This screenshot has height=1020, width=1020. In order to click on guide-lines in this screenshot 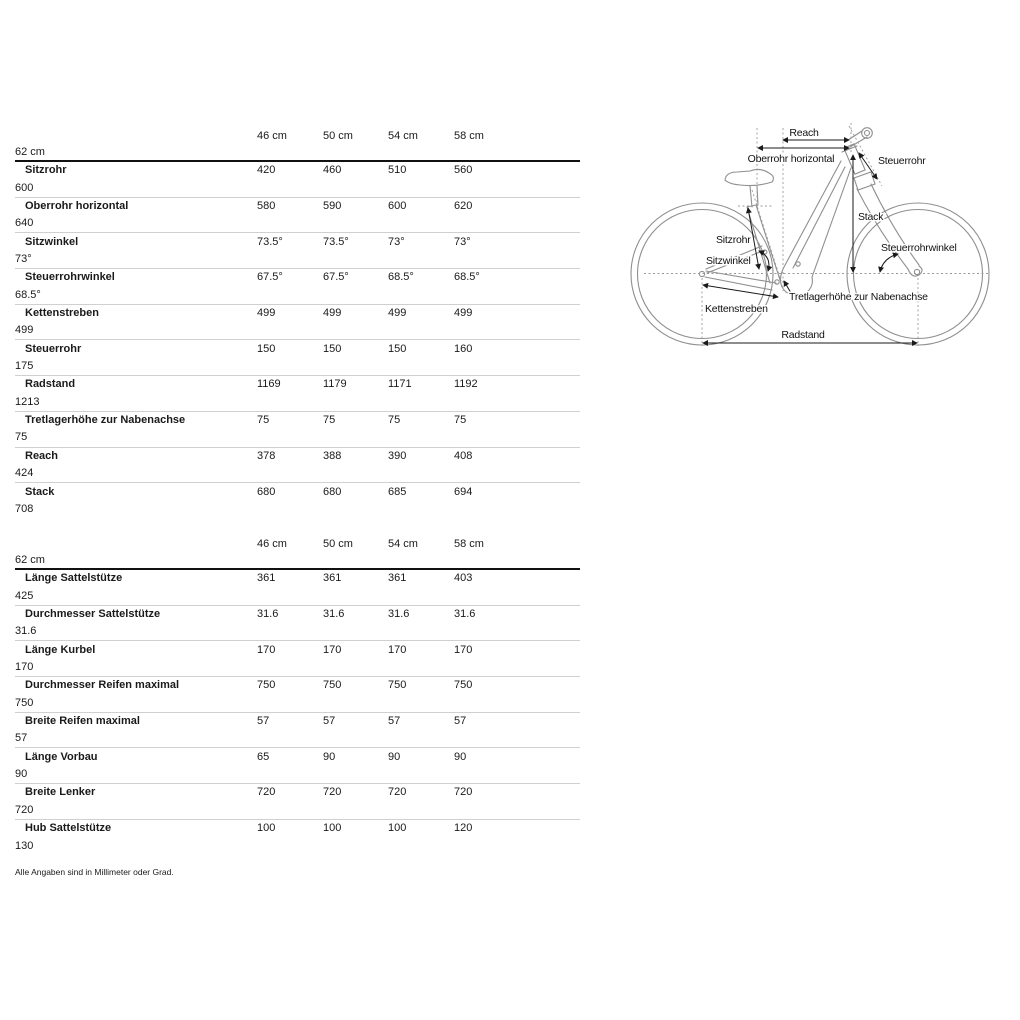, I will do `click(816, 234)`.